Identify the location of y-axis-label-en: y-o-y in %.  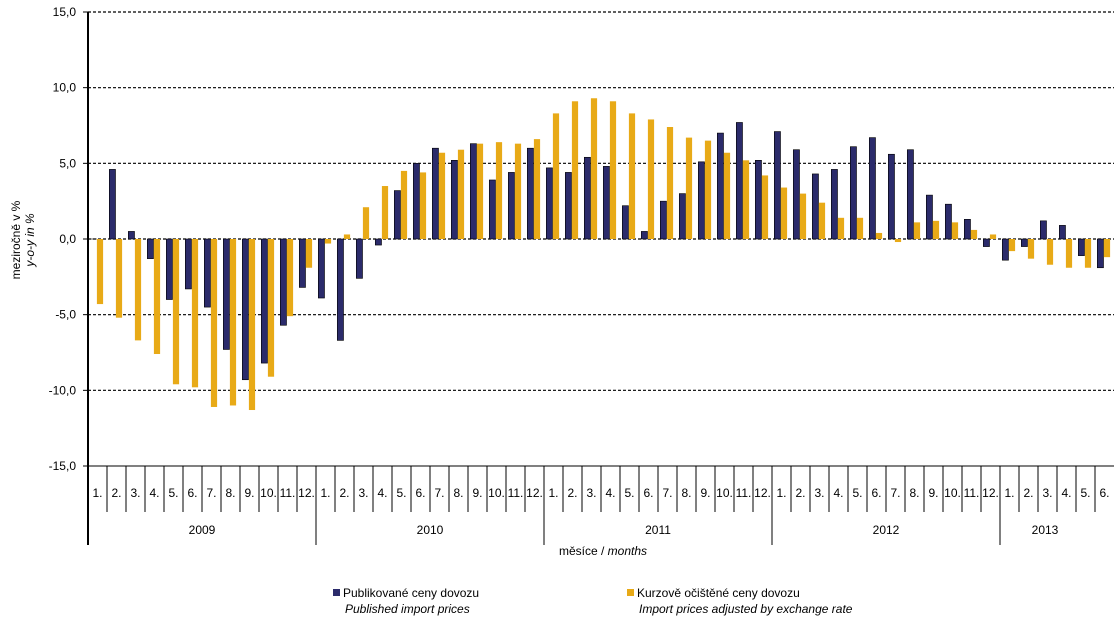
(30, 240).